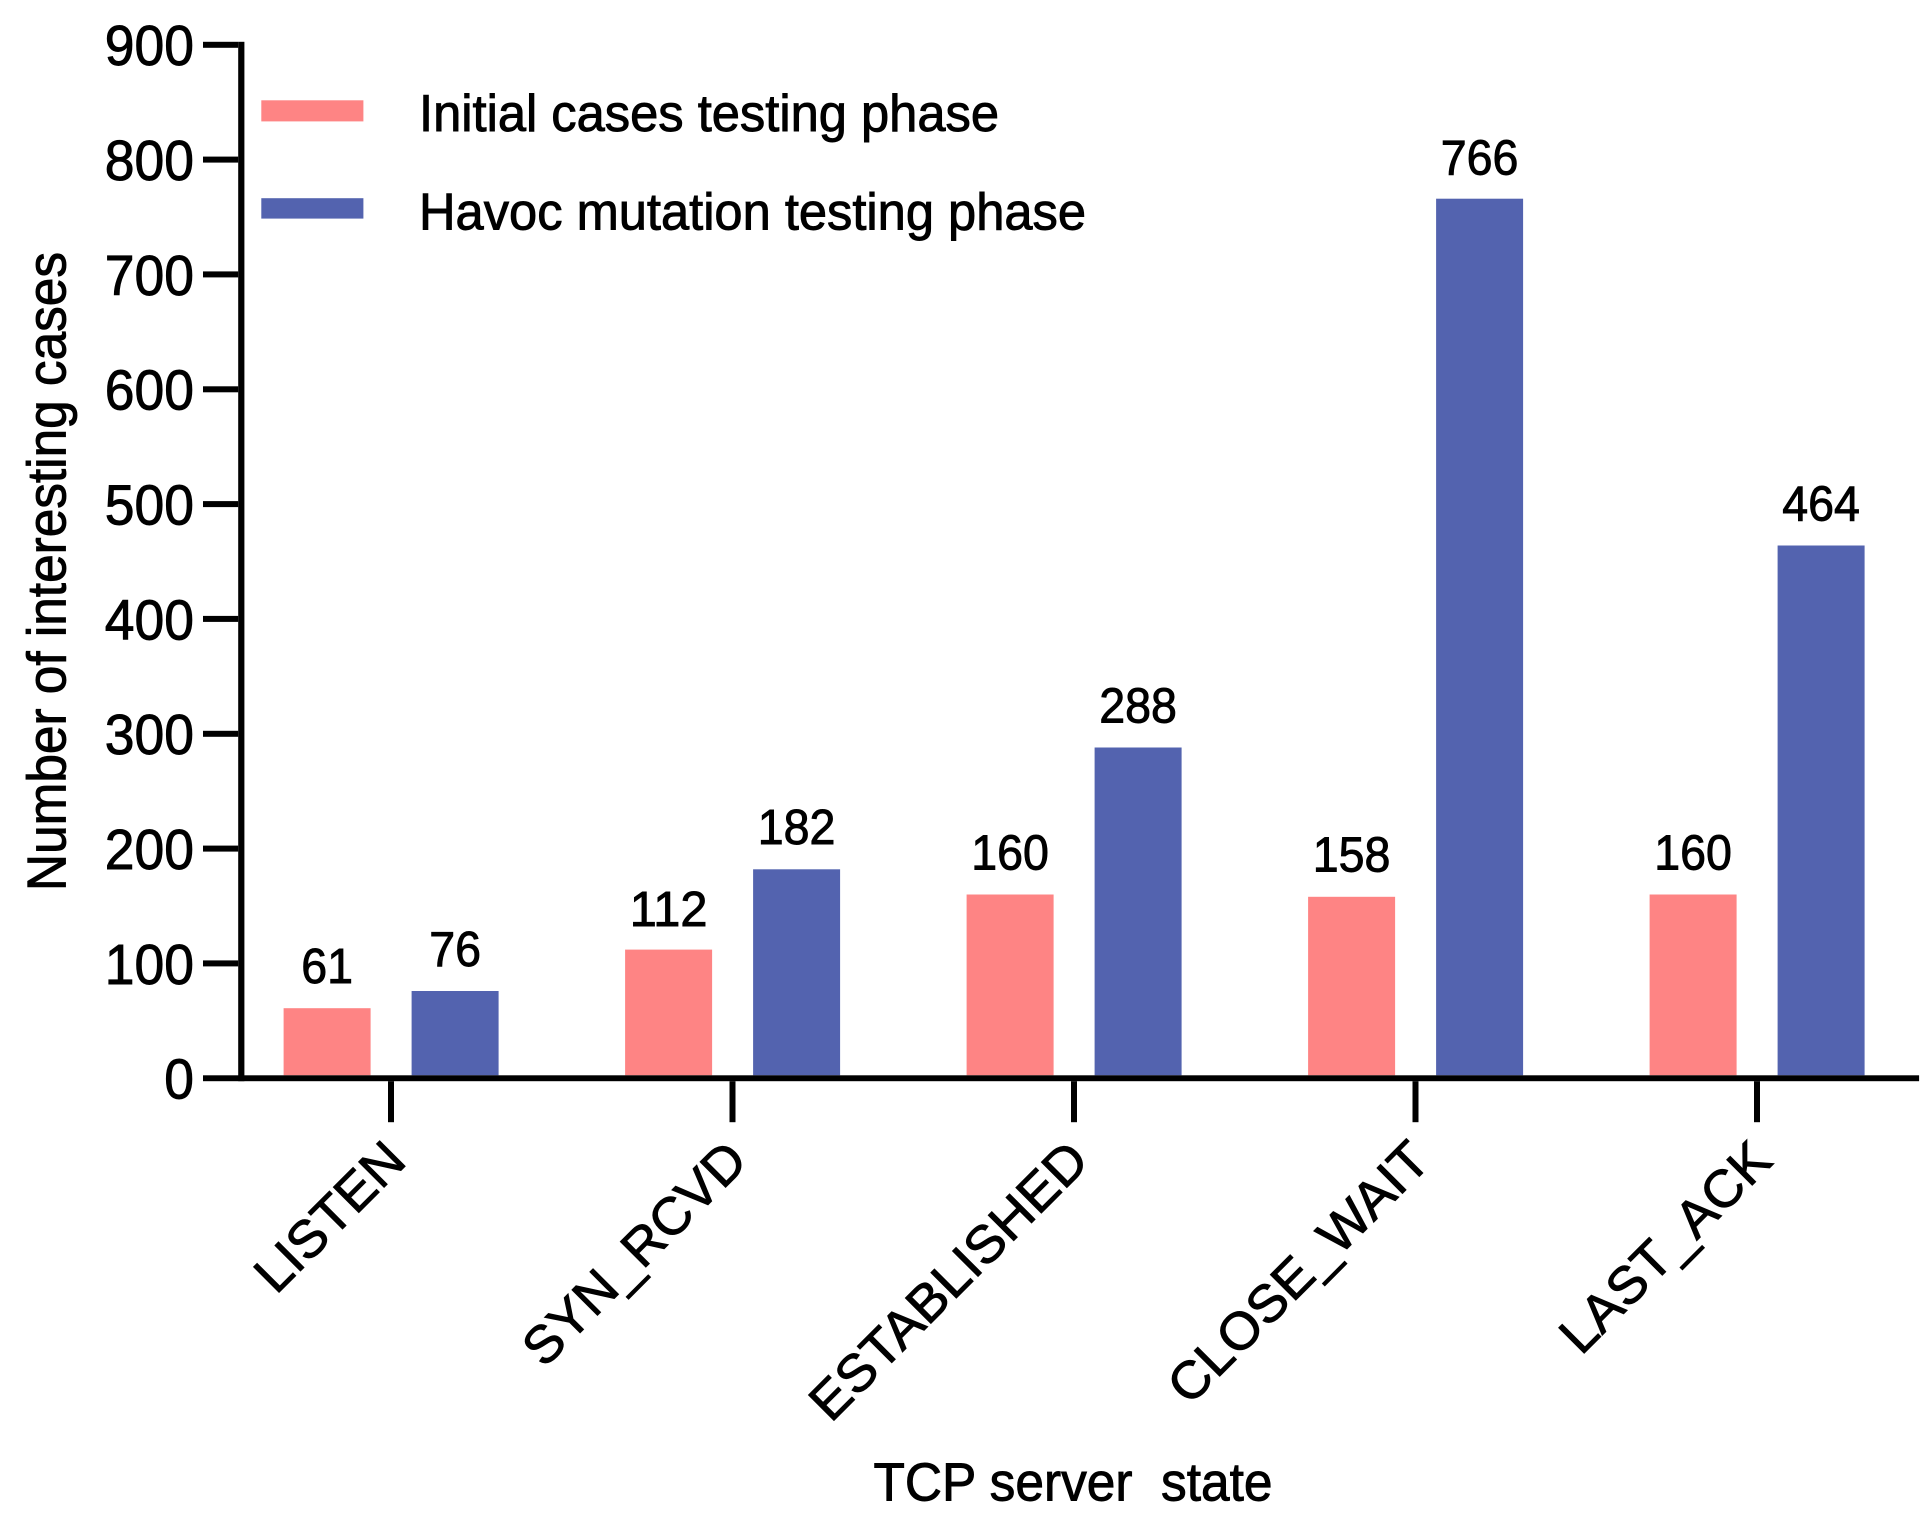 The height and width of the screenshot is (1525, 1926). What do you see at coordinates (149, 46) in the screenshot?
I see `svg-text: 900` at bounding box center [149, 46].